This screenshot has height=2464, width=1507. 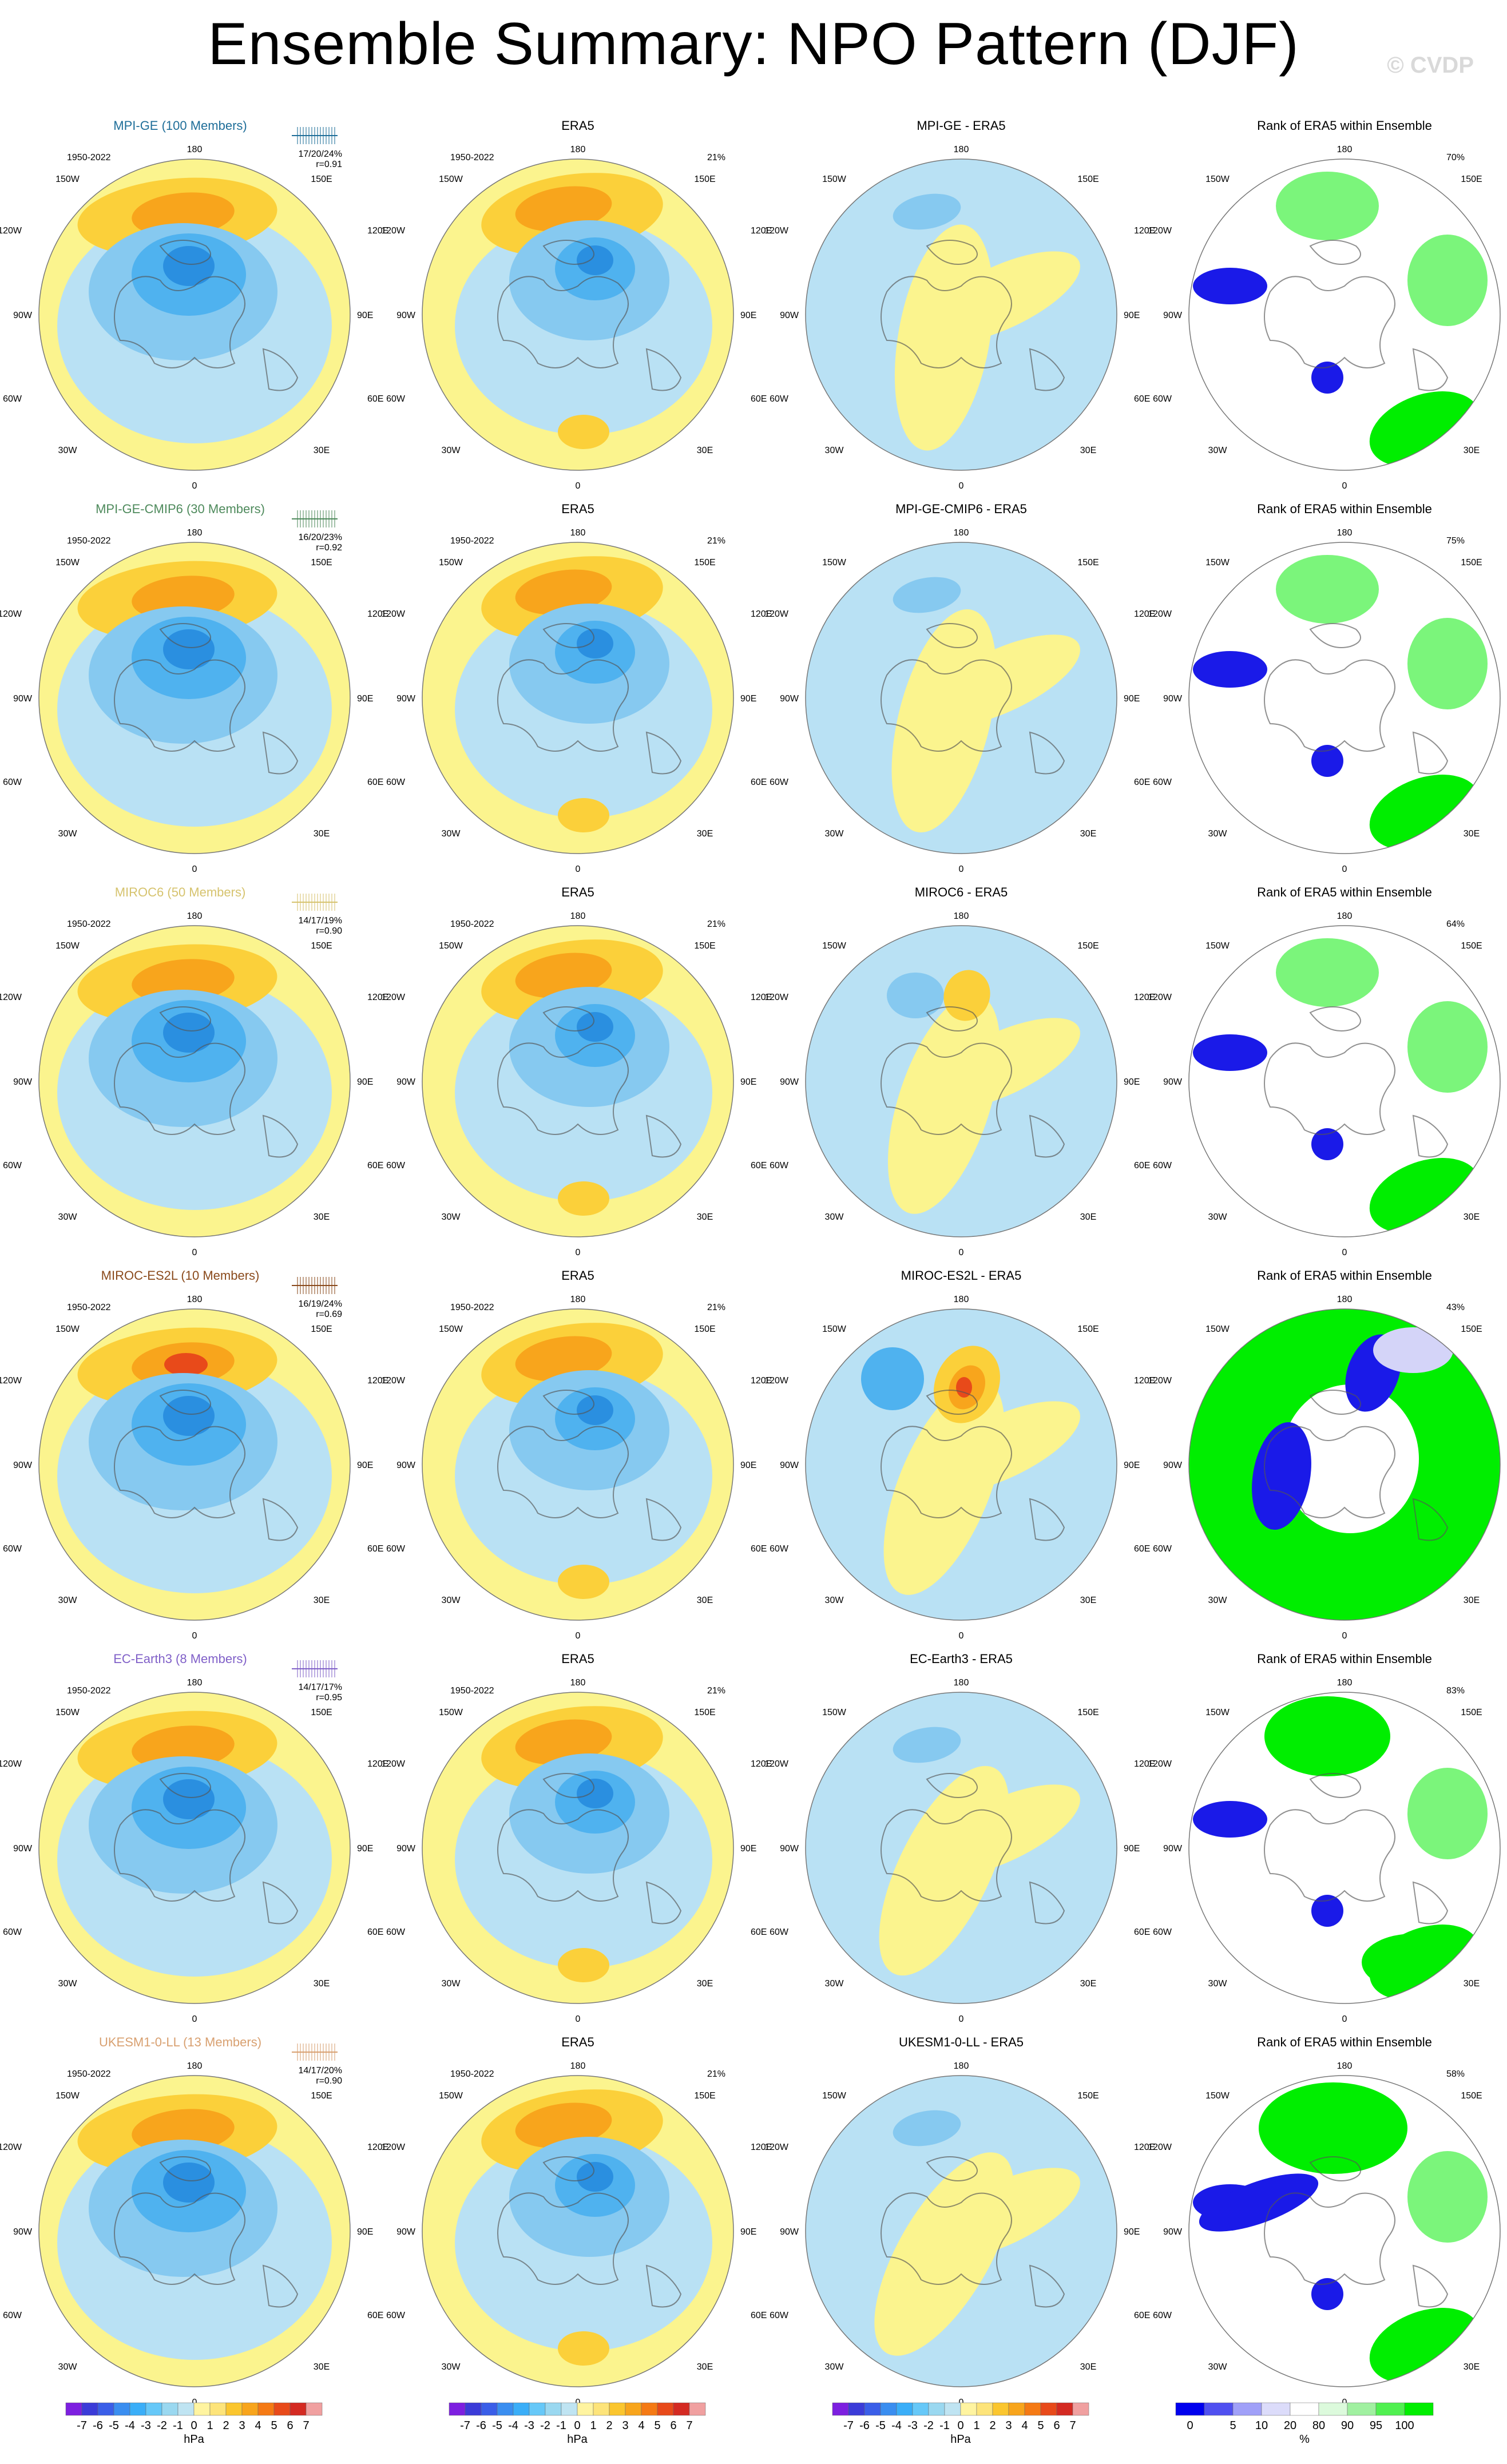 I want to click on rank-percent: 58%, so click(x=1455, y=2074).